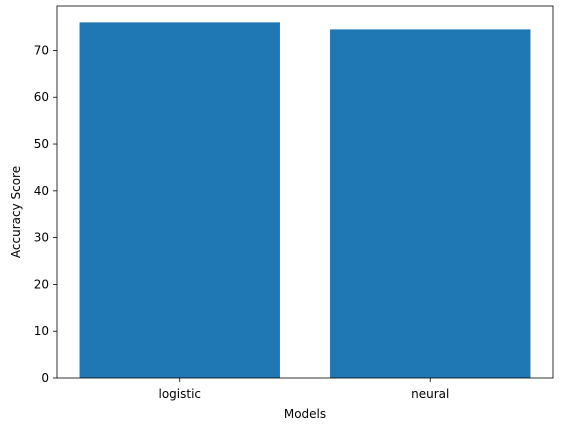  Describe the element at coordinates (41, 144) in the screenshot. I see `y-tick-label: 50` at that location.